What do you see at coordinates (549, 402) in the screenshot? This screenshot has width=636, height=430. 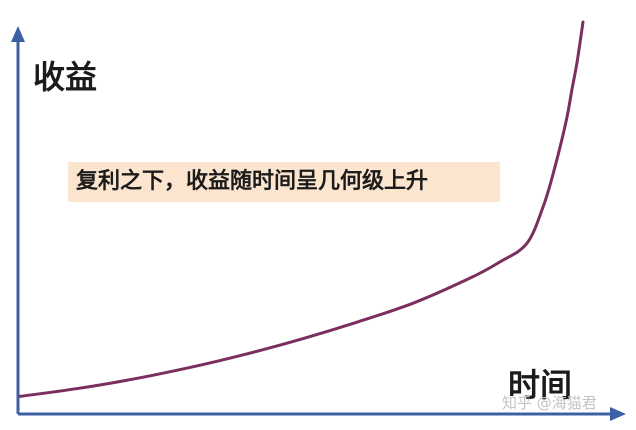 I see `watermark: 知乎 @海猫君` at bounding box center [549, 402].